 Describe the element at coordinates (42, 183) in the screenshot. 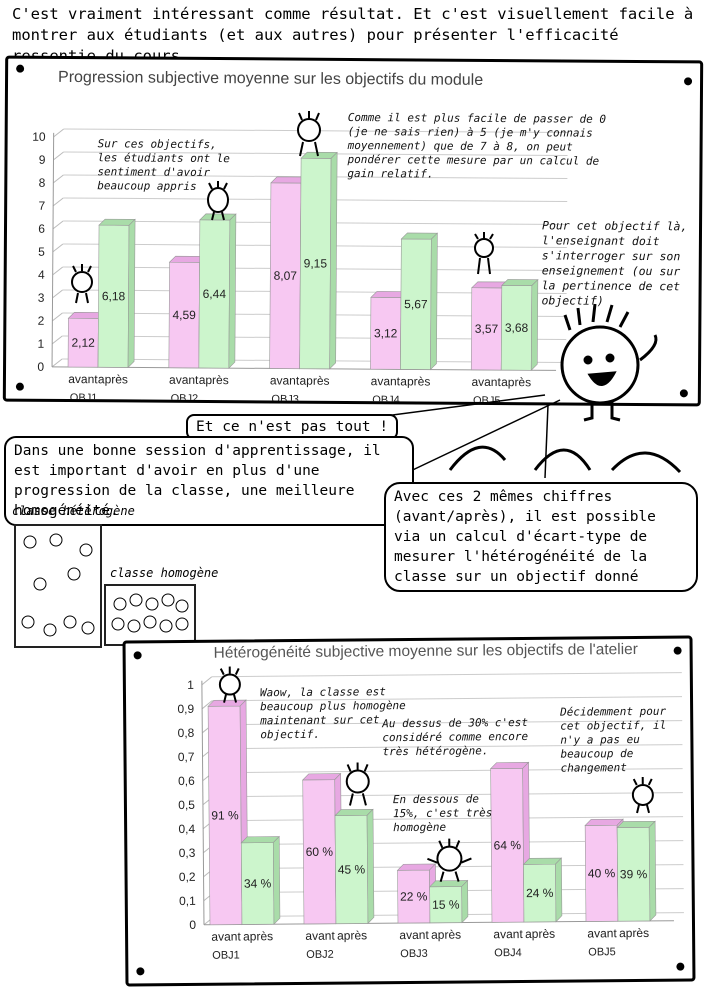

I see `y-tick-label: 8` at that location.